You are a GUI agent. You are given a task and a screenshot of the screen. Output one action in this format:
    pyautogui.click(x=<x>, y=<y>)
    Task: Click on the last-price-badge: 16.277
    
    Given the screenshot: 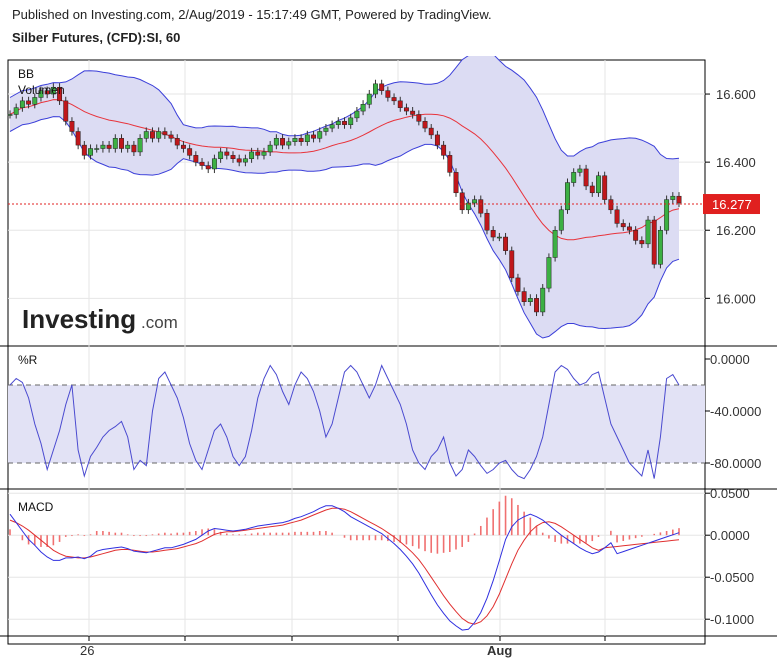 What is the action you would take?
    pyautogui.click(x=731, y=204)
    